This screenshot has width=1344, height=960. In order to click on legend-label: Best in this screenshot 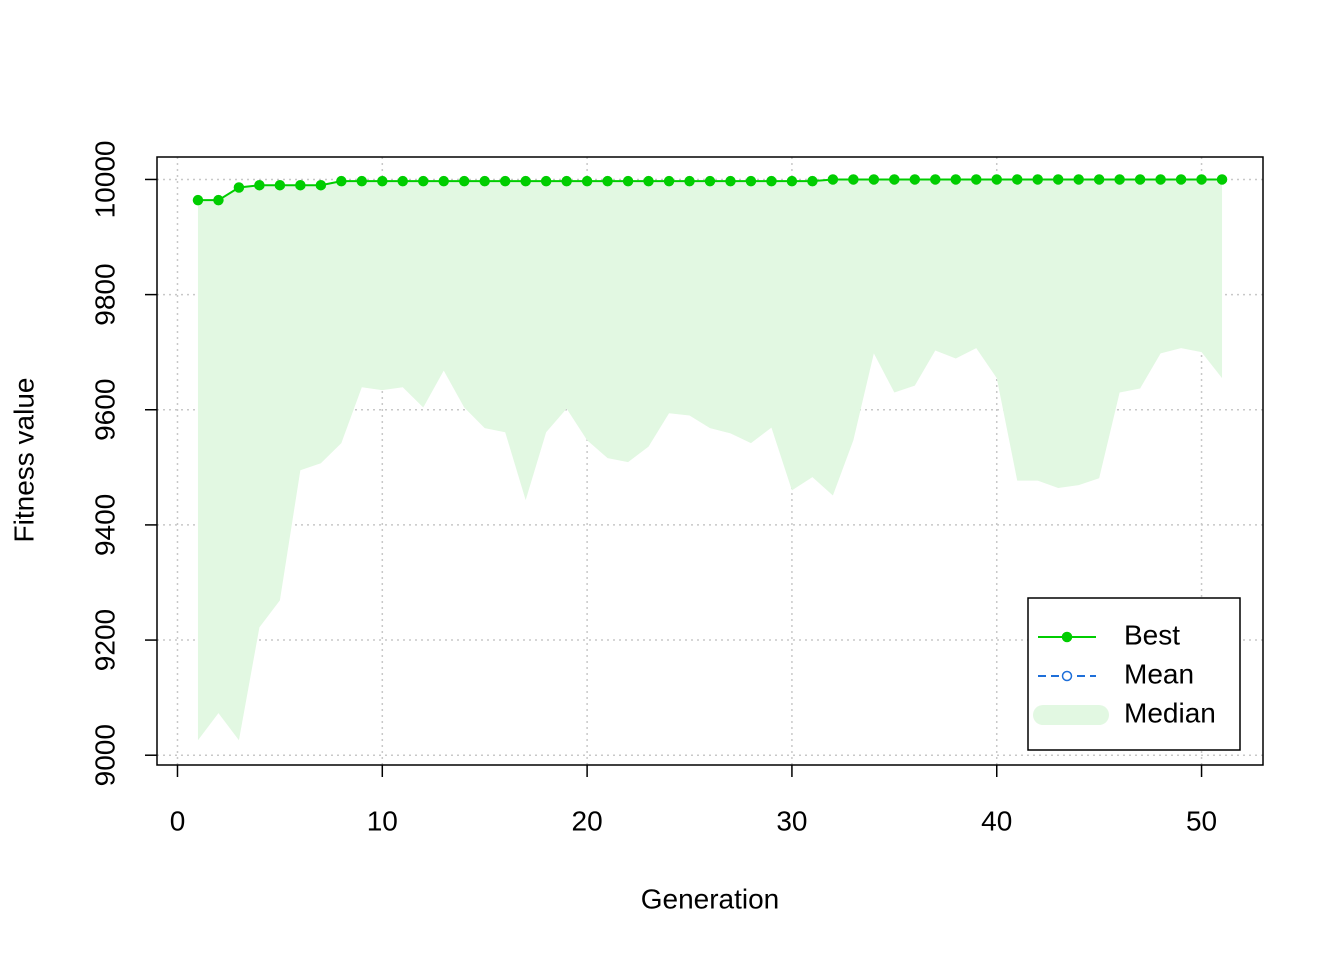, I will do `click(1152, 634)`.